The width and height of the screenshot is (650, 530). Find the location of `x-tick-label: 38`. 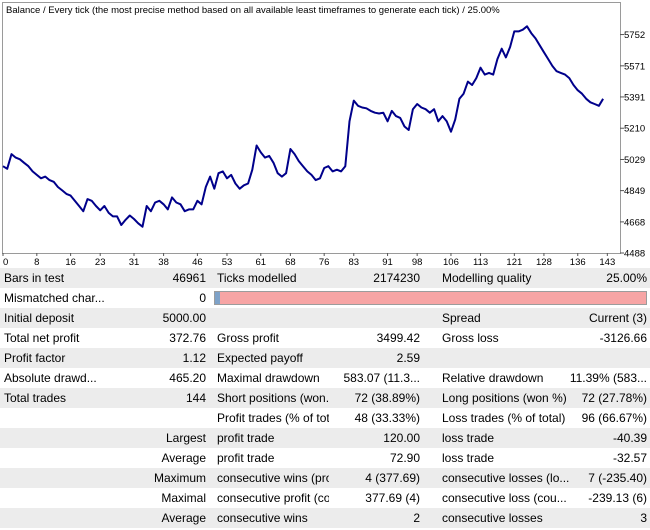

x-tick-label: 38 is located at coordinates (163, 262).